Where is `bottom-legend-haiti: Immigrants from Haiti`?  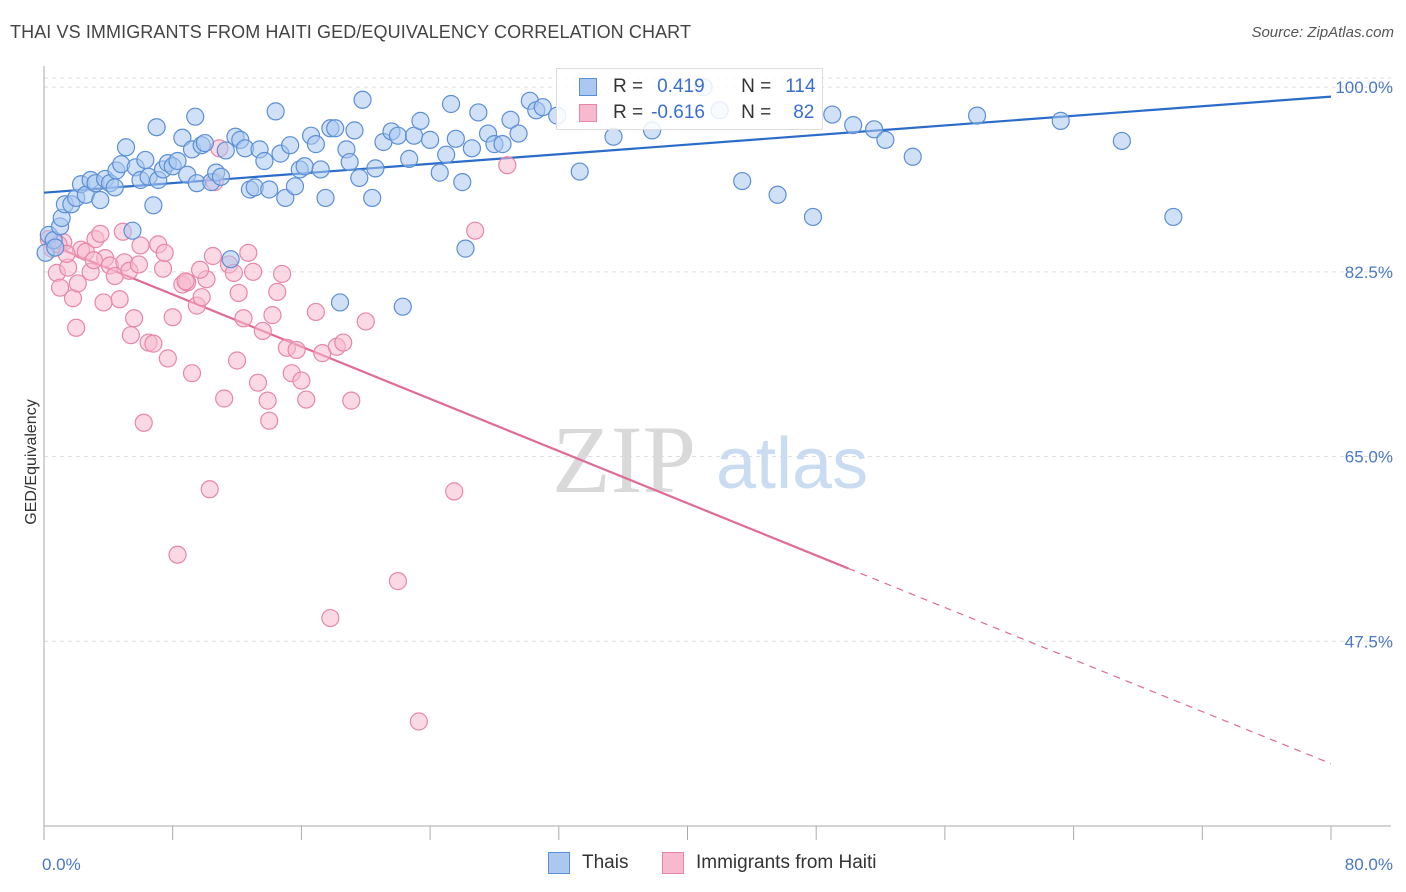 bottom-legend-haiti: Immigrants from Haiti is located at coordinates (769, 863).